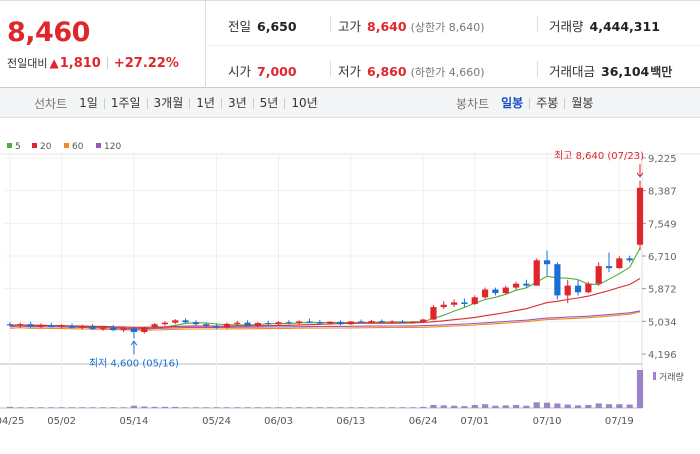 The image size is (700, 454). Describe the element at coordinates (350, 71) in the screenshot. I see `low-label: 저가` at that location.